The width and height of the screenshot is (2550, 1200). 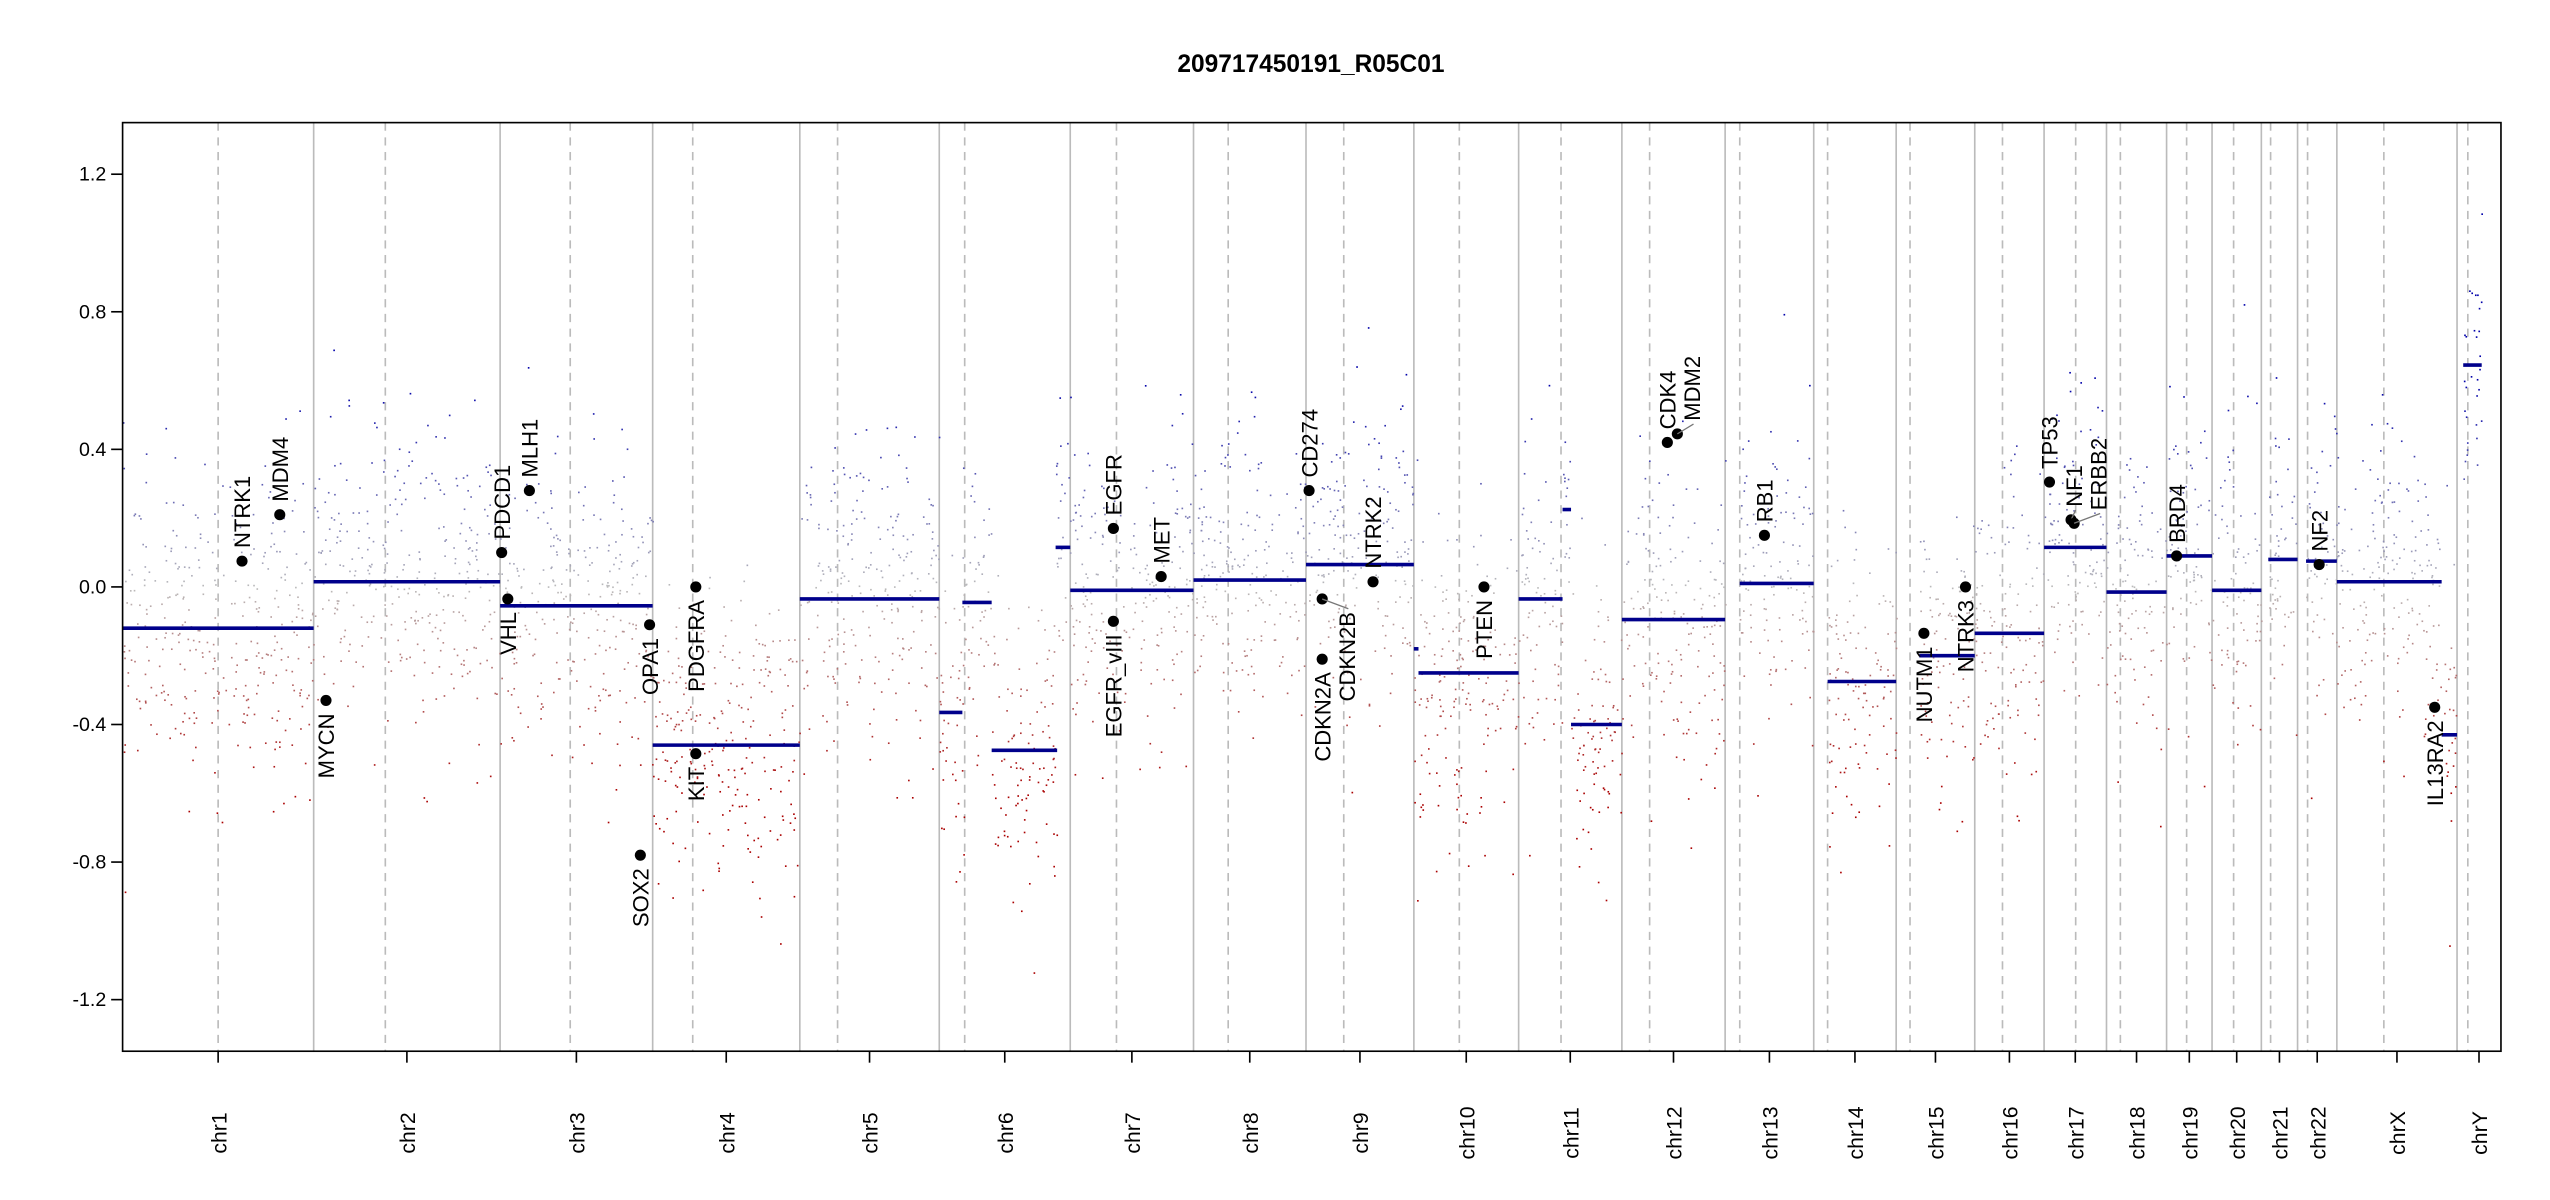 I want to click on gene-leader-line, so click(x=1685, y=429).